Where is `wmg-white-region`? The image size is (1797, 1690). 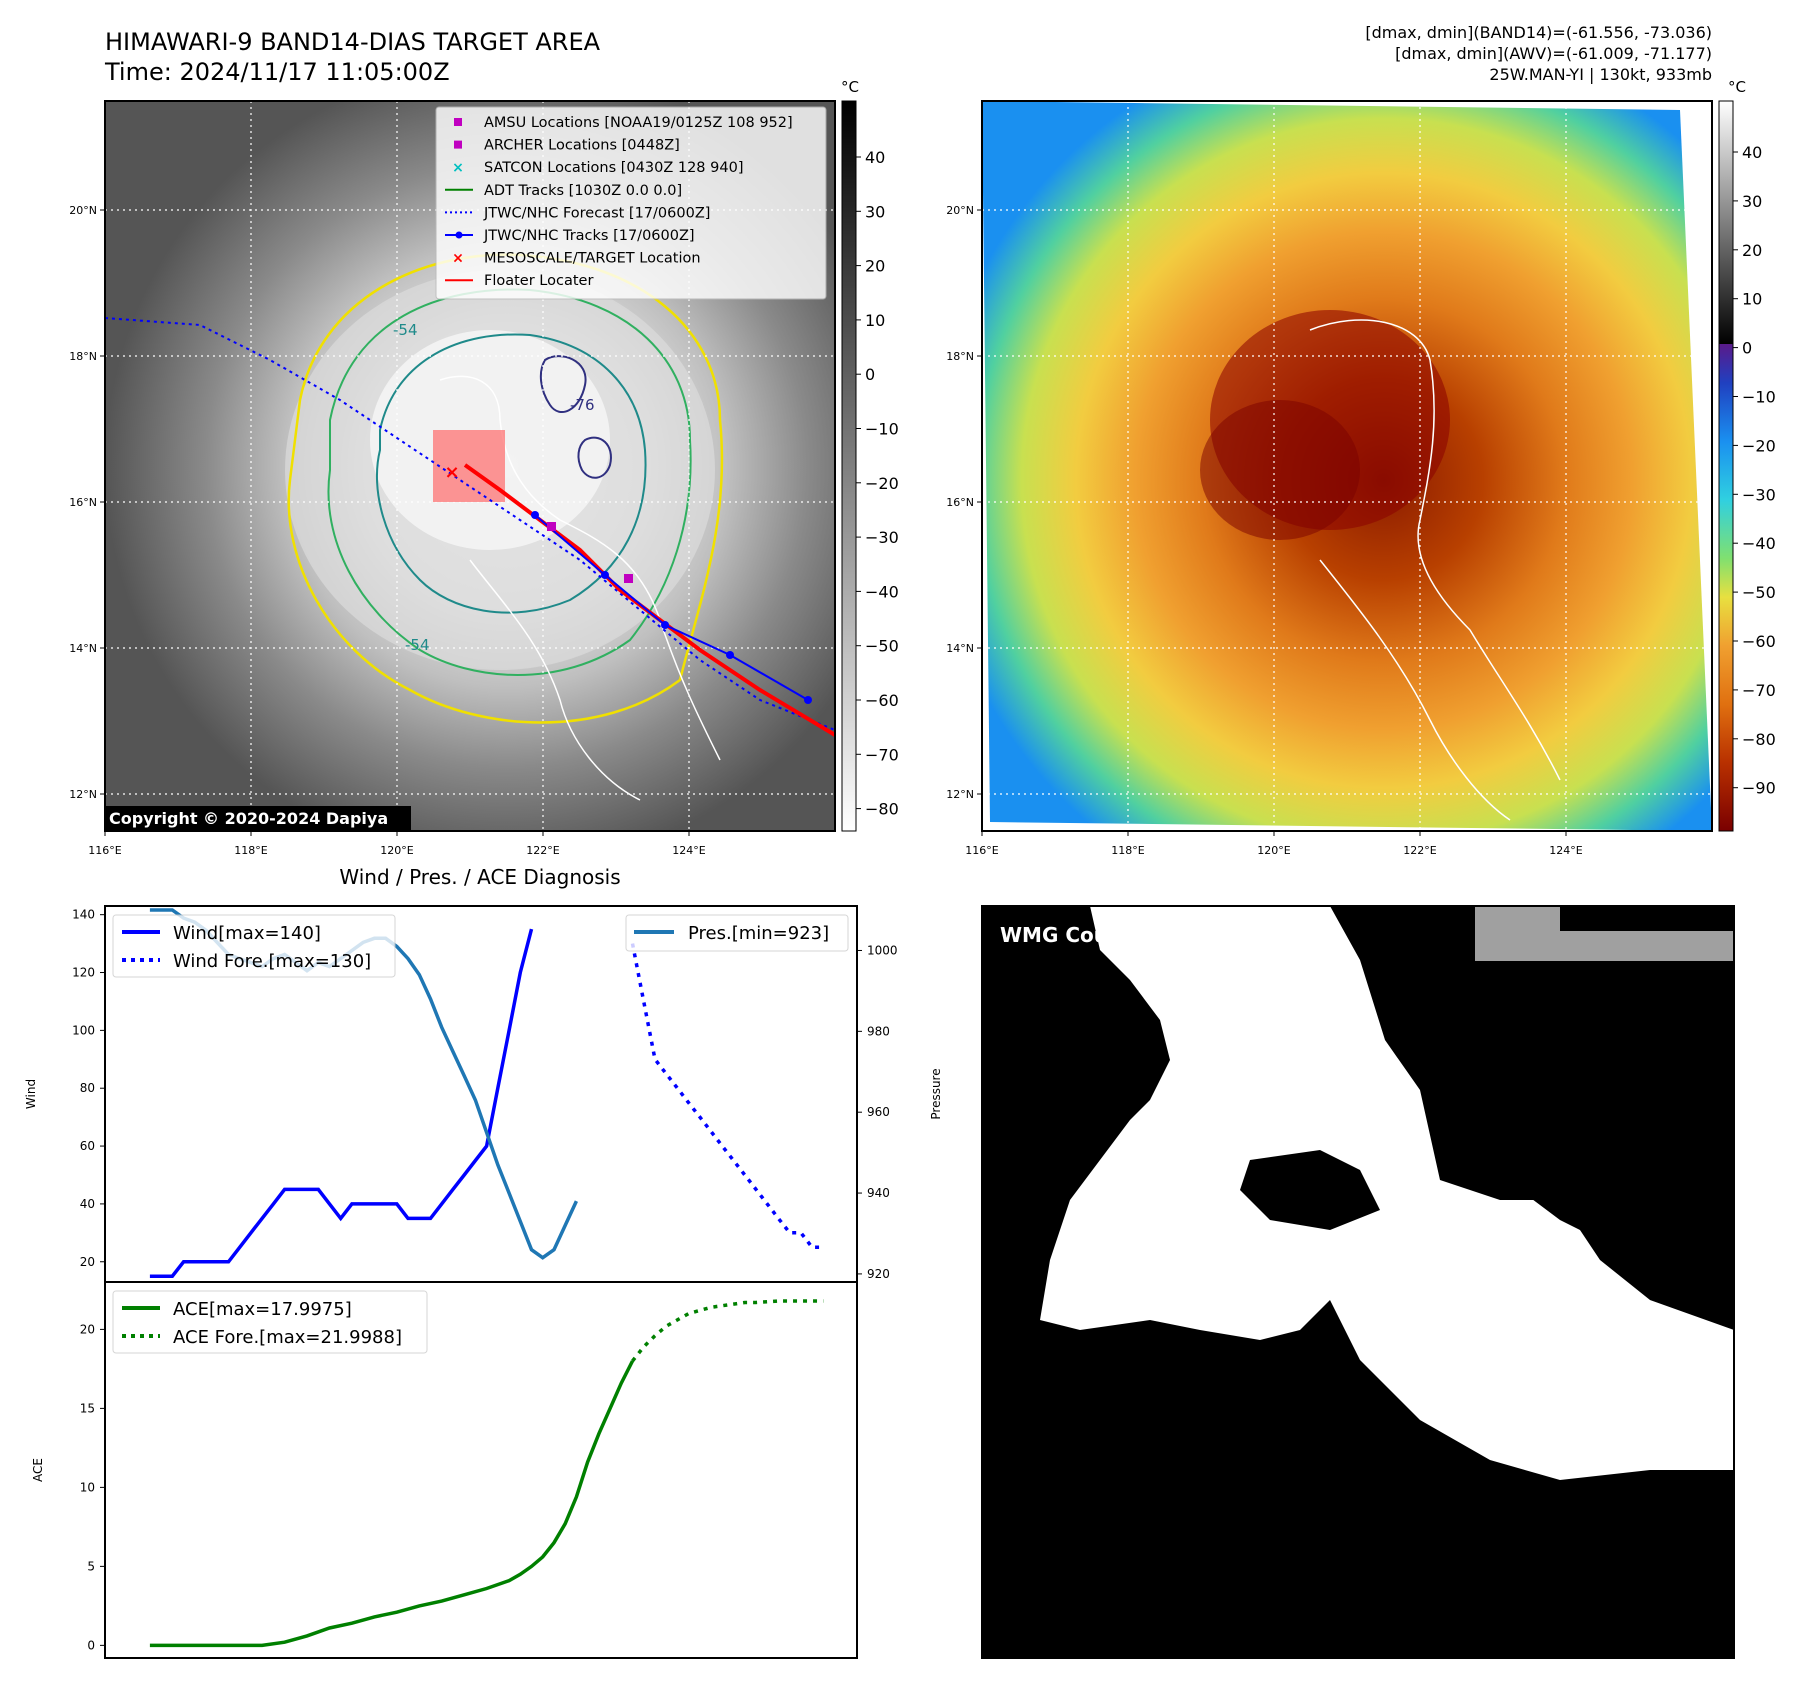 wmg-white-region is located at coordinates (1387, 1193).